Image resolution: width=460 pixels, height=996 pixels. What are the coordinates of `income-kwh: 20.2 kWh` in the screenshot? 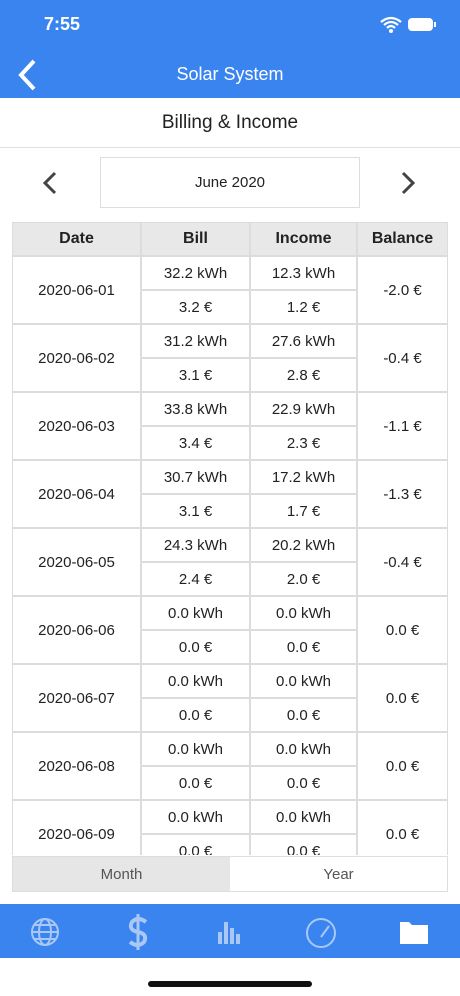 It's located at (303, 545).